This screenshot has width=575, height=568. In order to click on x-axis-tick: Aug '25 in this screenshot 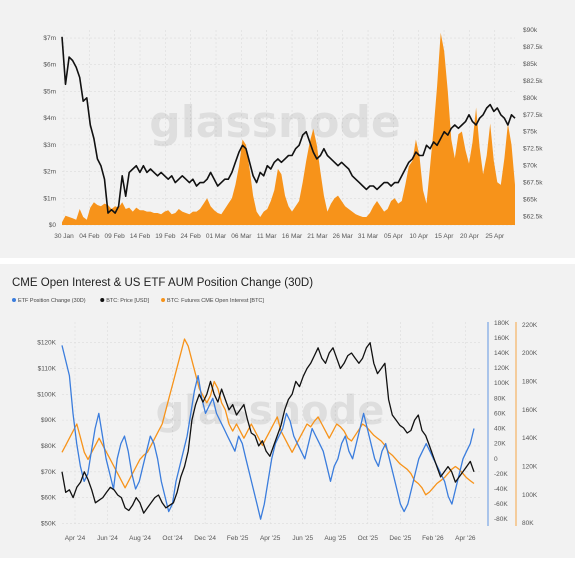, I will do `click(335, 538)`.